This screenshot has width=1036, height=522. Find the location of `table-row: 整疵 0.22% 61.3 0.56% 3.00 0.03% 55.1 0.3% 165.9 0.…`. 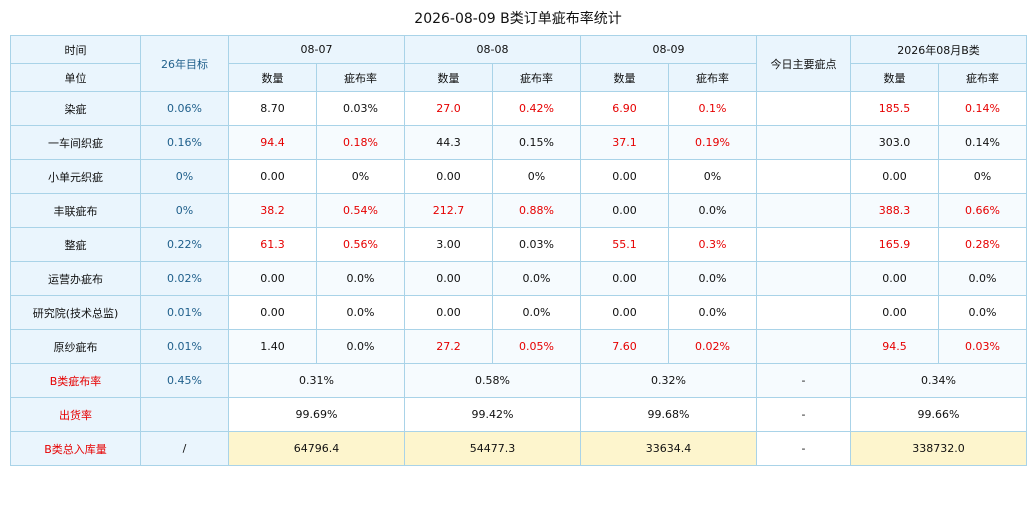

table-row: 整疵 0.22% 61.3 0.56% 3.00 0.03% 55.1 0.3% 165.9 0.… is located at coordinates (519, 244).